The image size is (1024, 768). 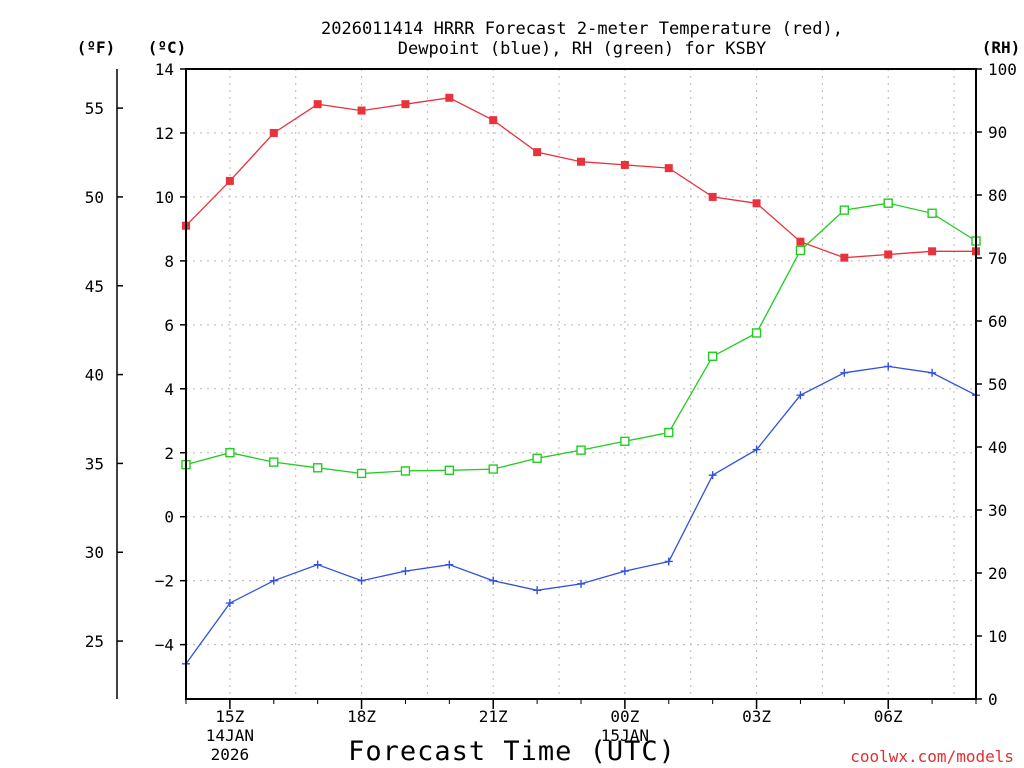 I want to click on chart-title-line2: Dewpoint (blue), RH (green) for KSBY, so click(x=582, y=49).